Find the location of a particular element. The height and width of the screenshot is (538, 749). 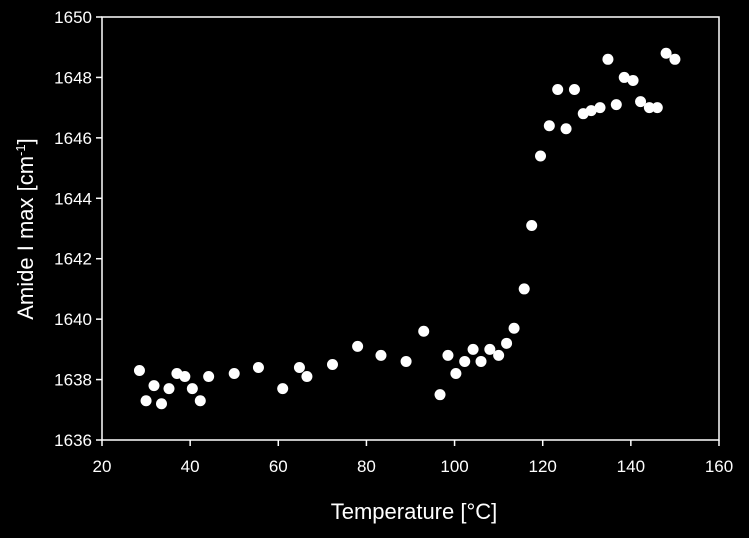

y-tick-label: 1642 is located at coordinates (73, 259).